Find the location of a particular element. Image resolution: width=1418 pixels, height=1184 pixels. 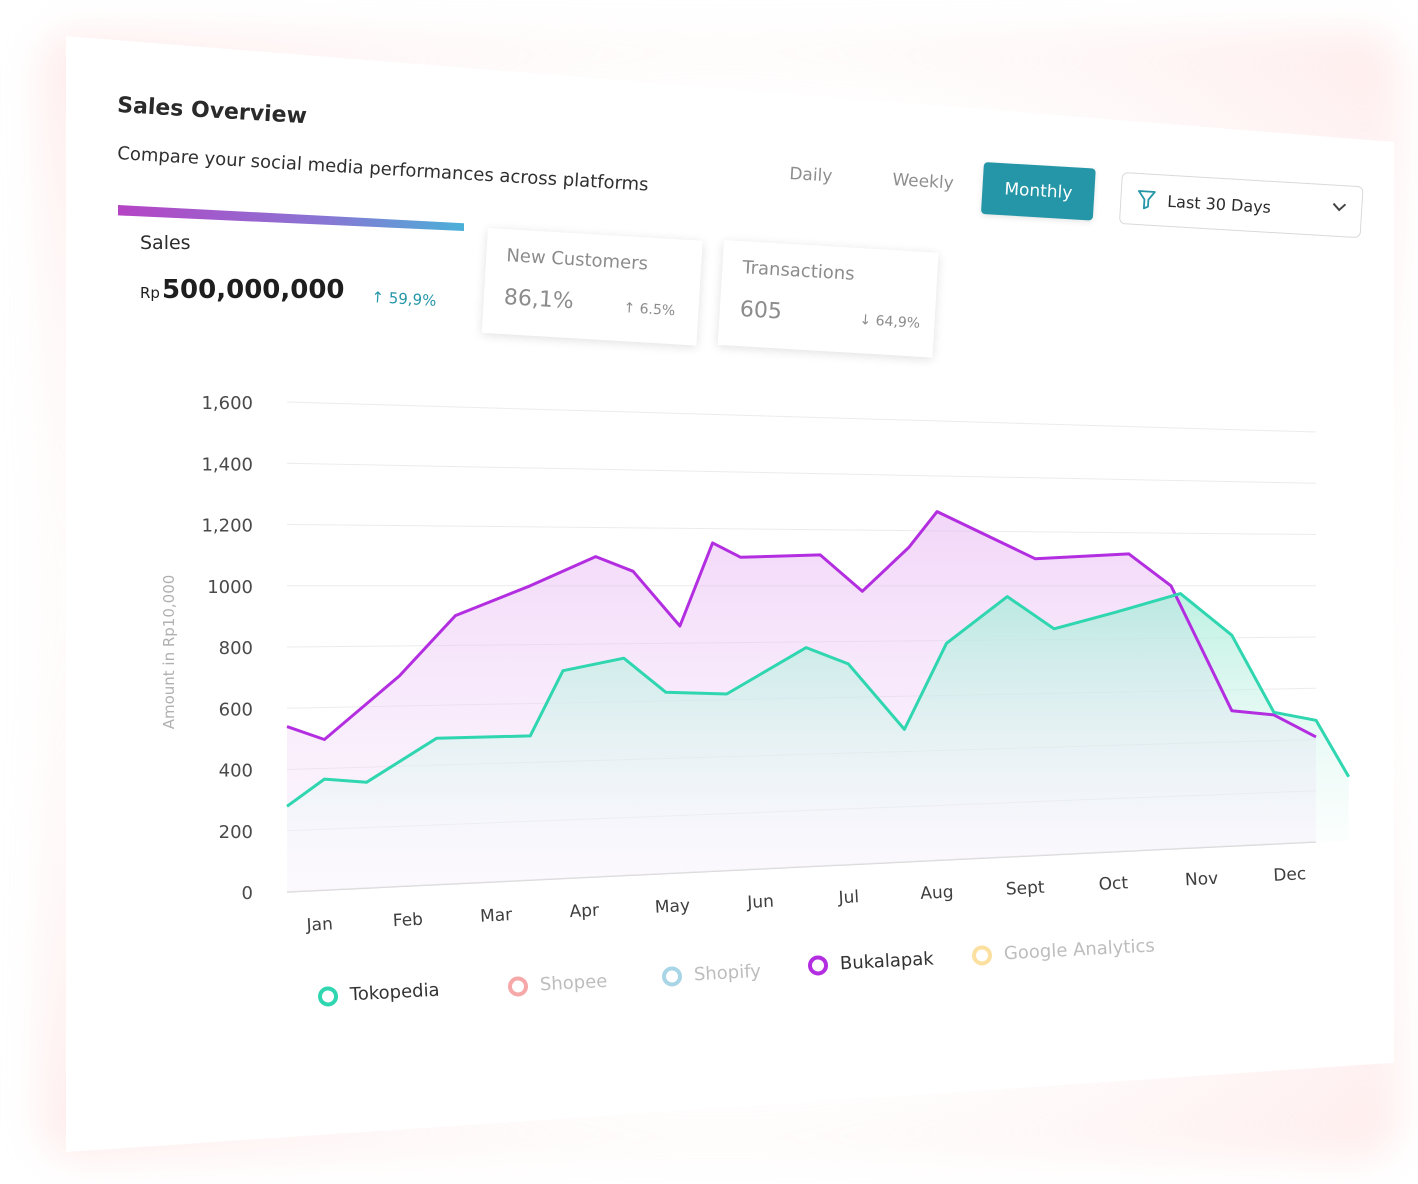

x-tick-label: Apr is located at coordinates (584, 912).